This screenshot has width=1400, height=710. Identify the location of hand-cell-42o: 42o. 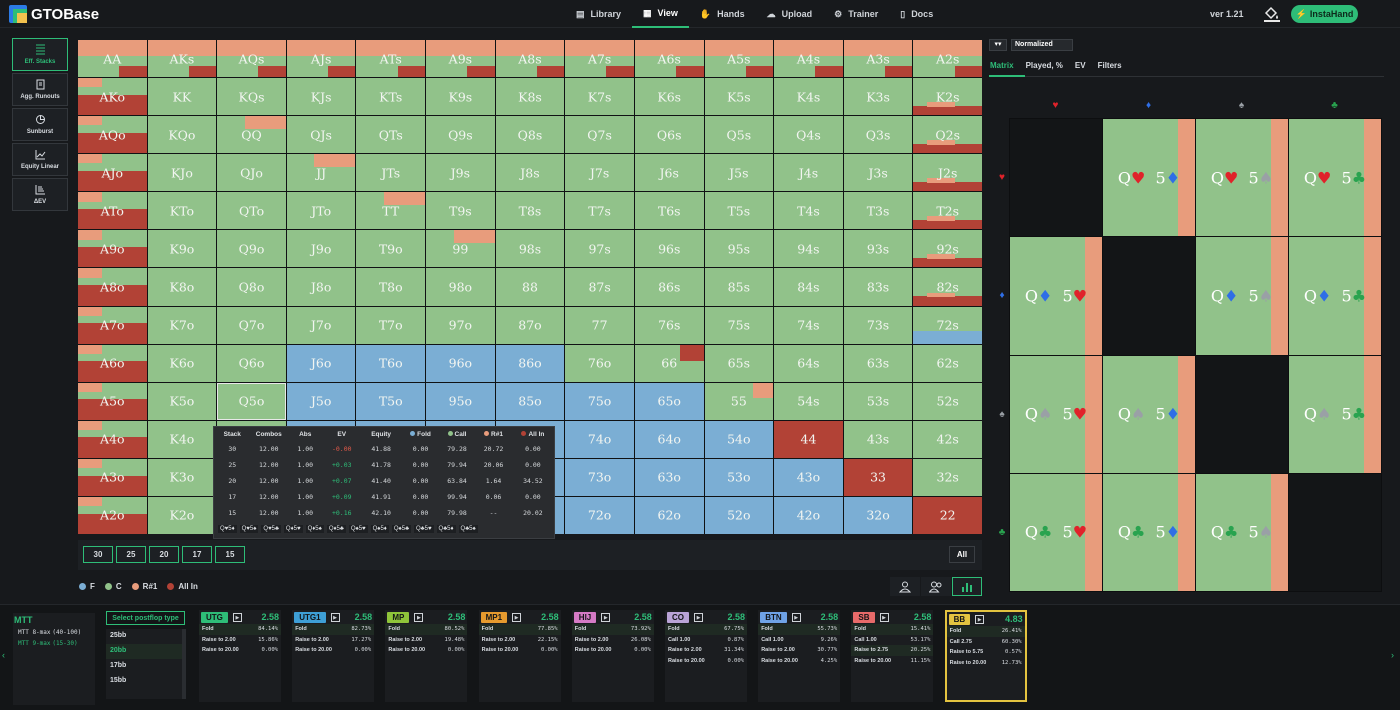
(808, 515).